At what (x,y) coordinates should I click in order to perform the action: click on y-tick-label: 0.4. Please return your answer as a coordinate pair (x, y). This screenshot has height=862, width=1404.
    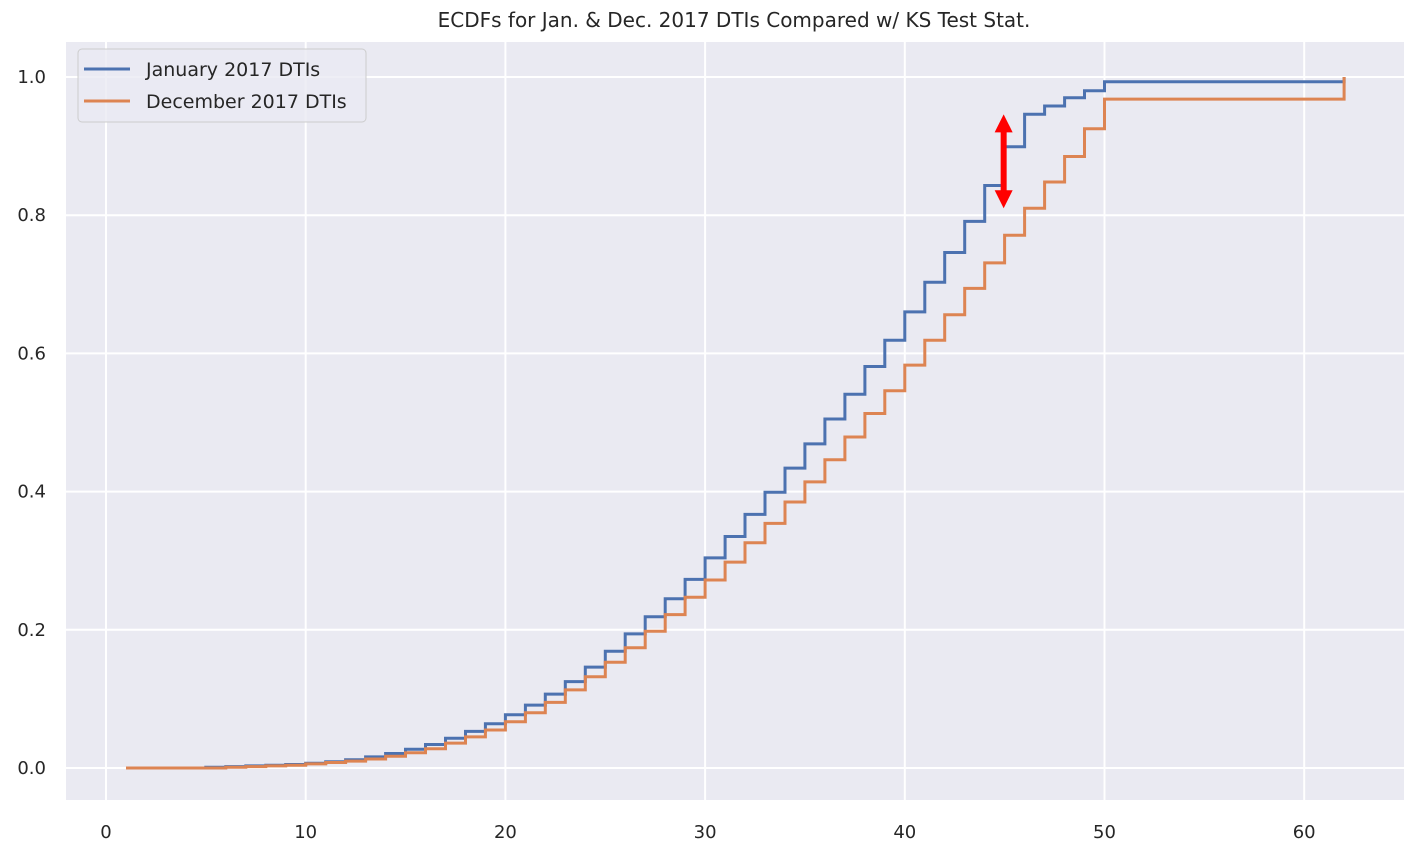
    Looking at the image, I should click on (31, 492).